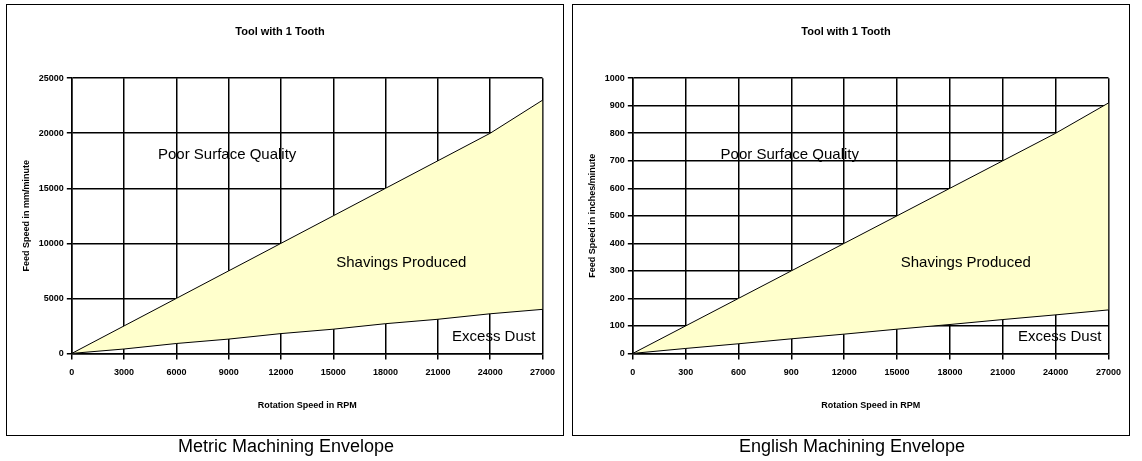 The image size is (1142, 461). What do you see at coordinates (591, 215) in the screenshot?
I see `y-axis-title: Feed Speed in inches/minute` at bounding box center [591, 215].